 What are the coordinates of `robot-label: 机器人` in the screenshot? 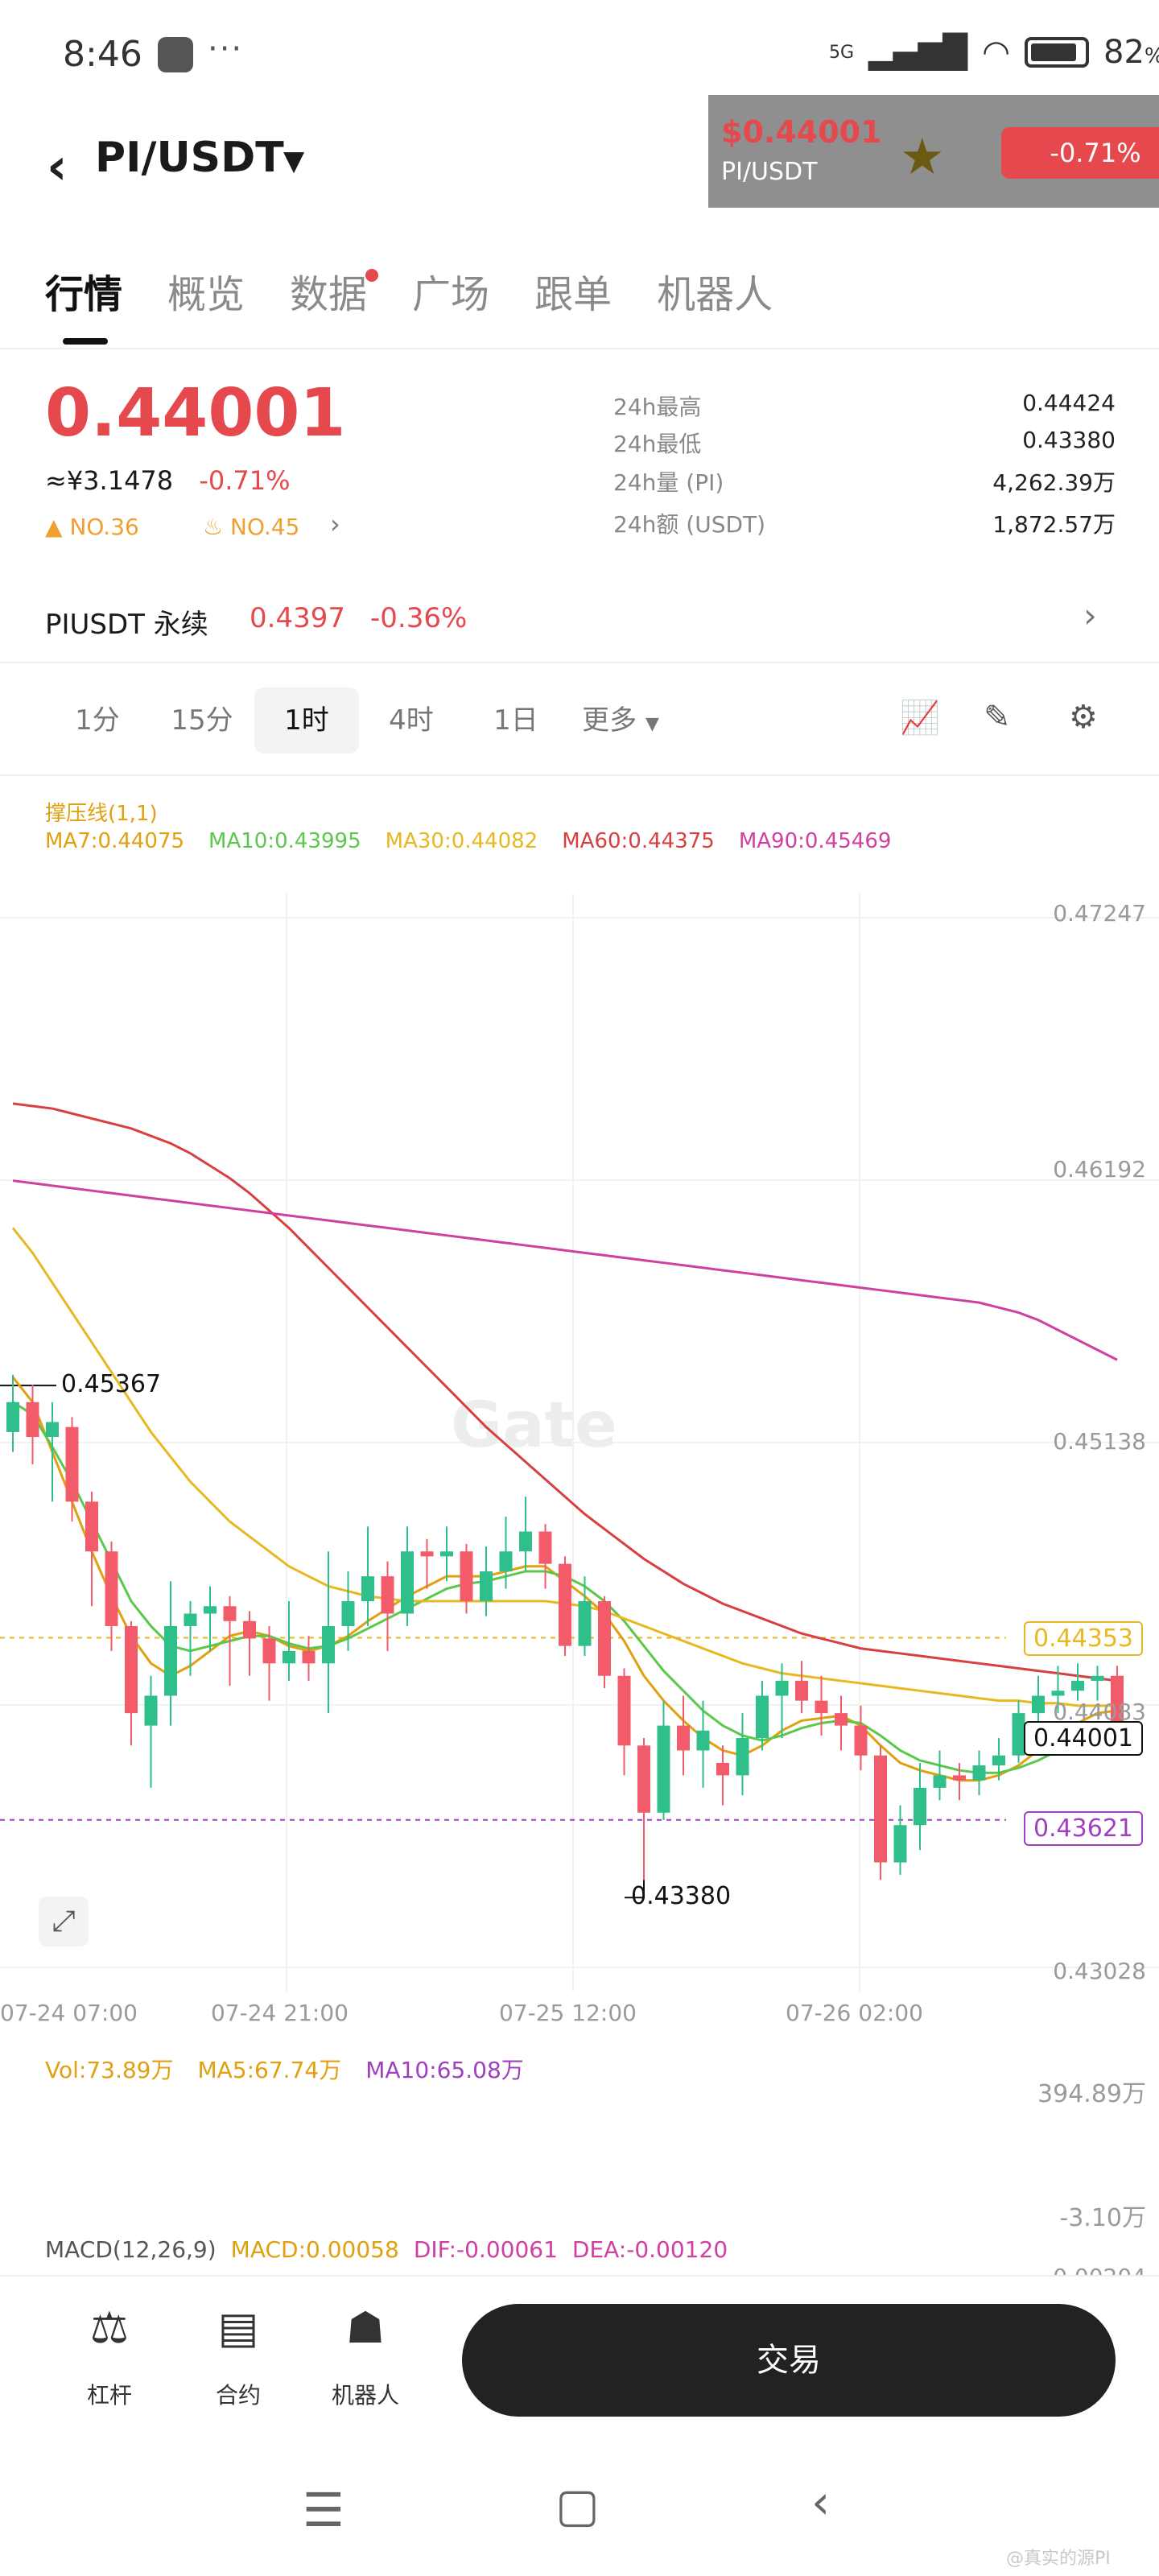 It's located at (365, 2395).